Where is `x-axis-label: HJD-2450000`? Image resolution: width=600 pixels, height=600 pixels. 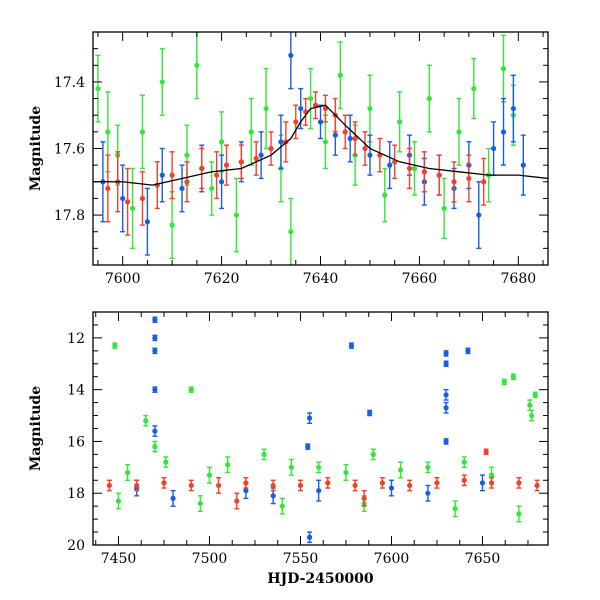
x-axis-label: HJD-2450000 is located at coordinates (320, 579).